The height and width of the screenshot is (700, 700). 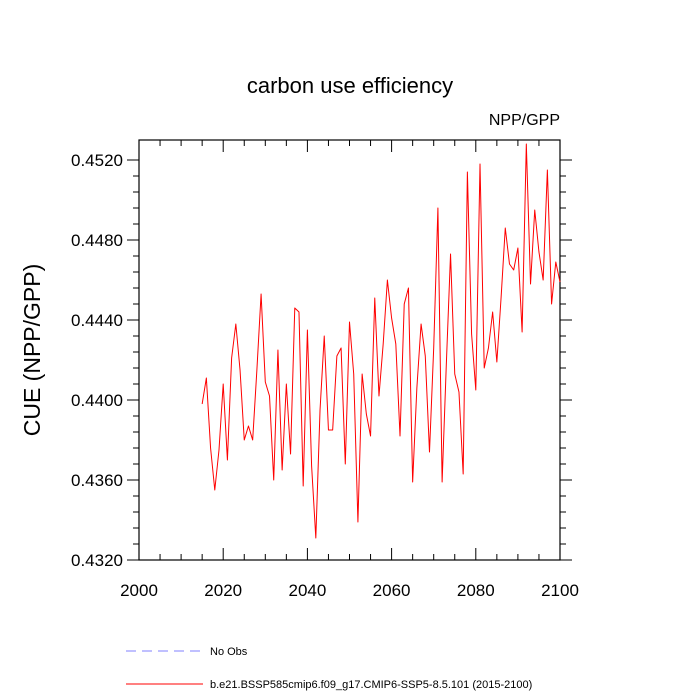 I want to click on x-tick-label: 2040, so click(x=307, y=590).